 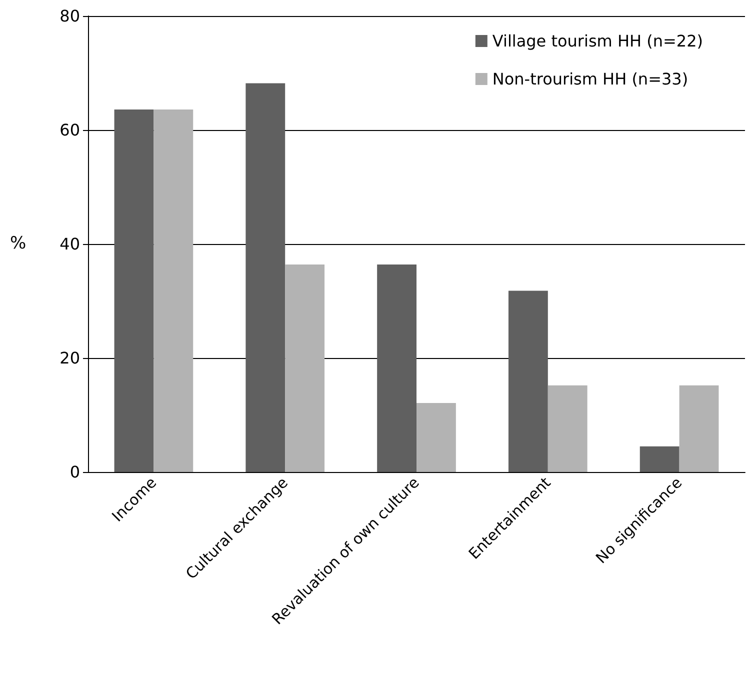 What do you see at coordinates (70, 16) in the screenshot?
I see `y-tick-label: 80` at bounding box center [70, 16].